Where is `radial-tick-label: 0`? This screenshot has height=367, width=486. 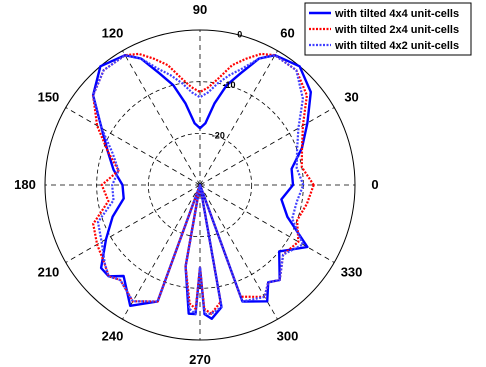 radial-tick-label: 0 is located at coordinates (239, 34).